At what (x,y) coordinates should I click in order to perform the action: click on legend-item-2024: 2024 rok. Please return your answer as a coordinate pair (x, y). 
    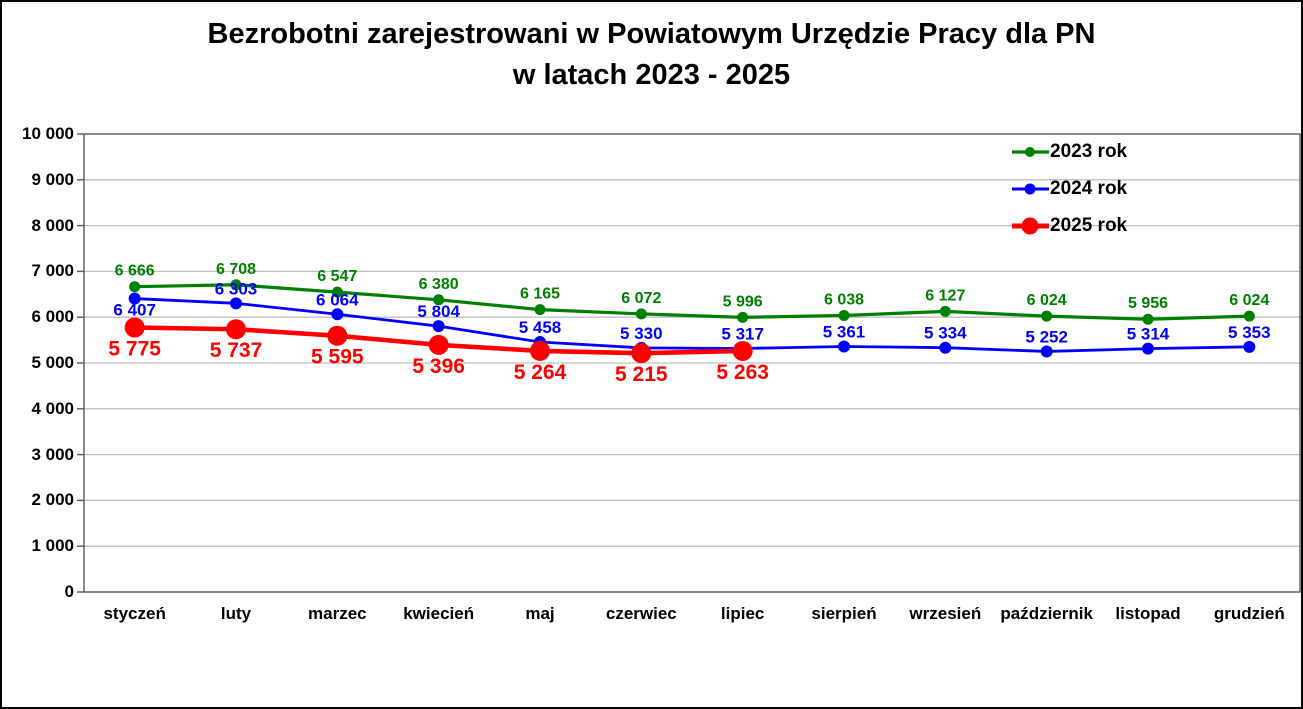
    Looking at the image, I should click on (1112, 188).